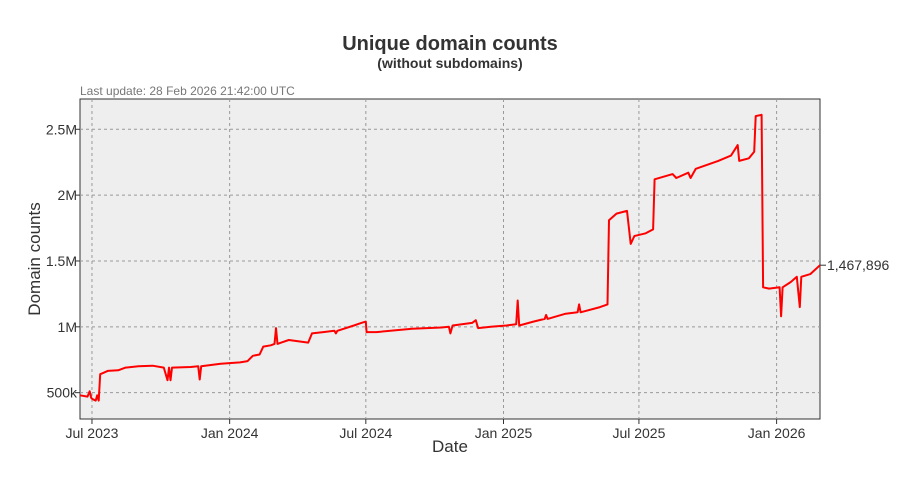 Image resolution: width=900 pixels, height=500 pixels. What do you see at coordinates (62, 393) in the screenshot?
I see `y-tick-label: 500k` at bounding box center [62, 393].